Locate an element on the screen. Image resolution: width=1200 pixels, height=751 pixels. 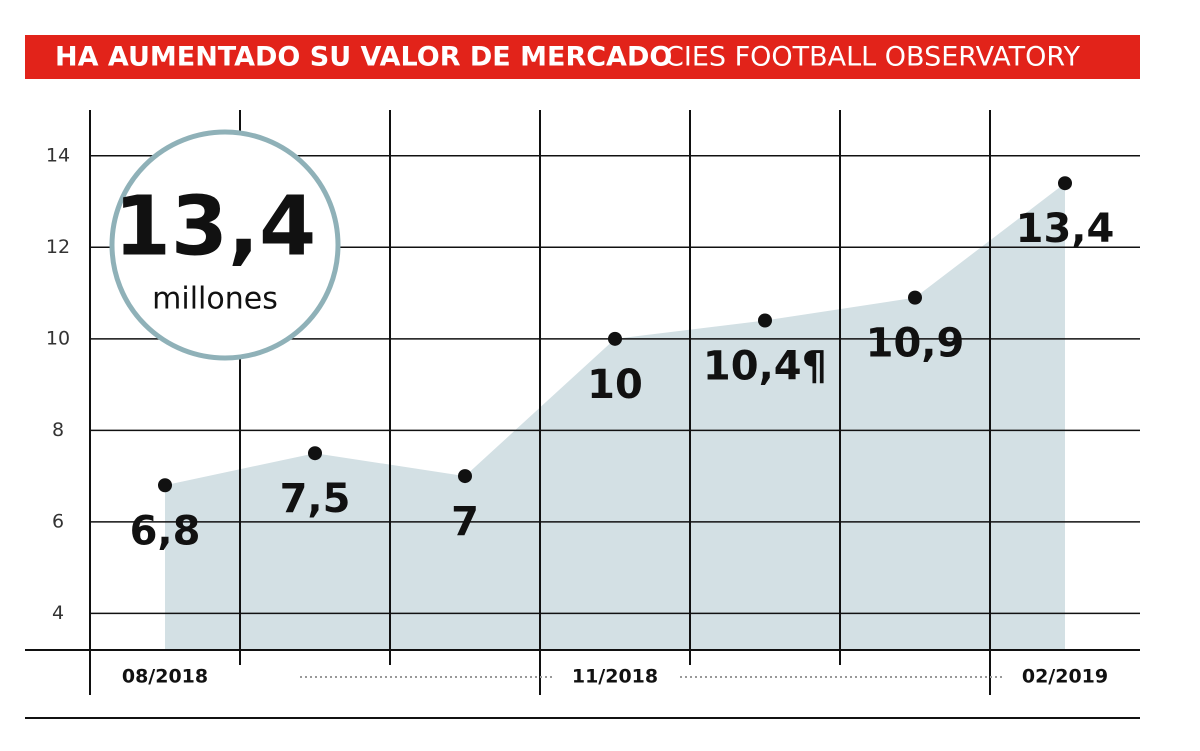
y-tick-label: 8 is located at coordinates (58, 430).